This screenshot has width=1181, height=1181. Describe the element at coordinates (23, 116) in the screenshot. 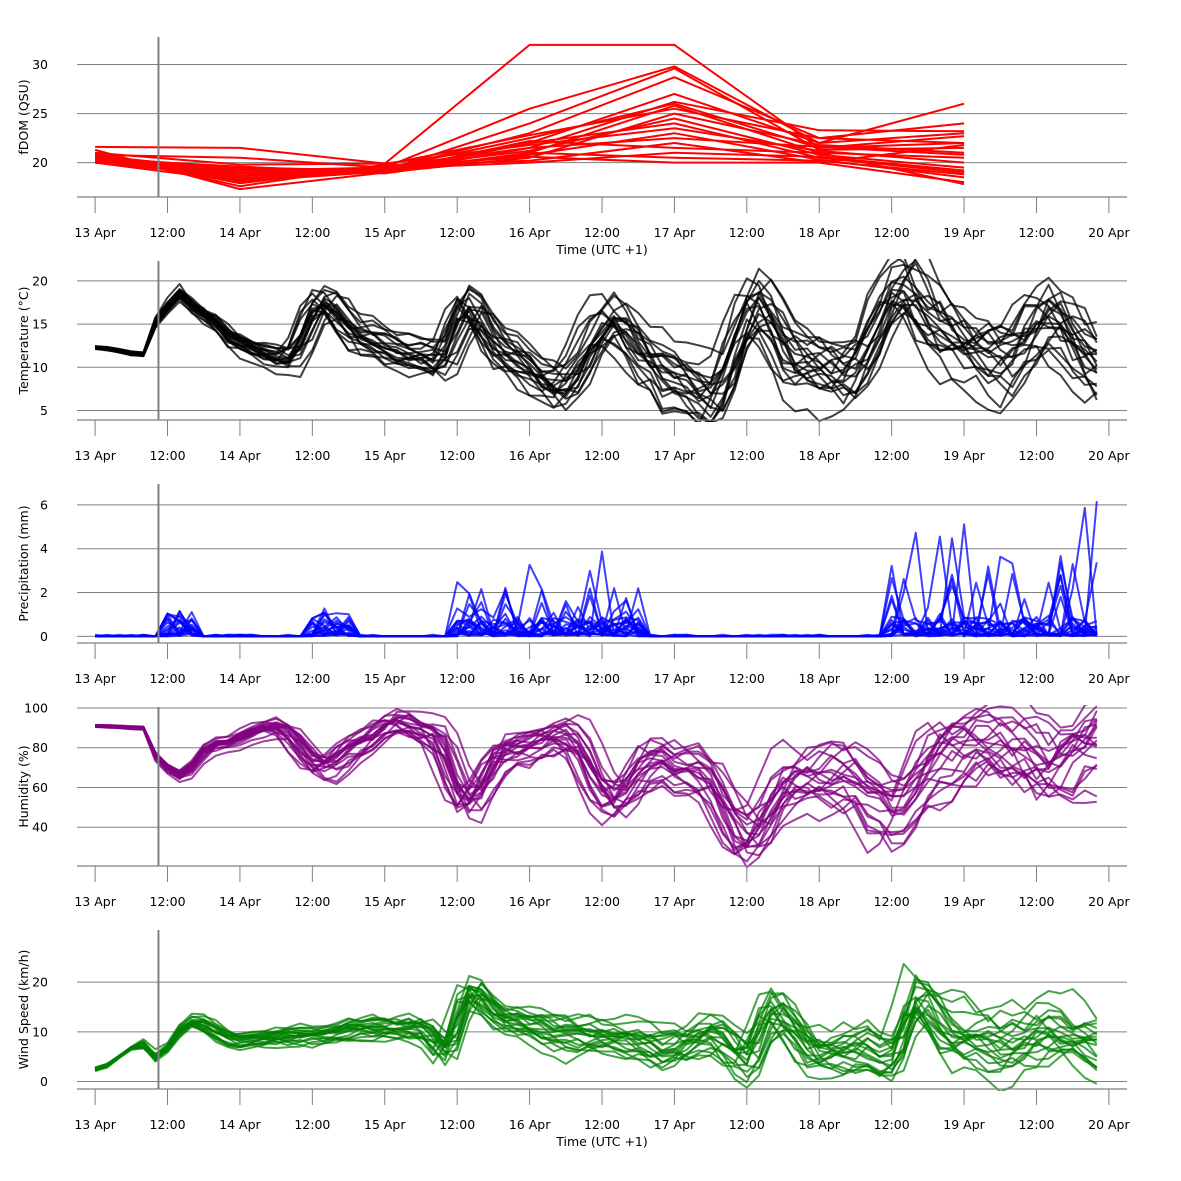

I see `y-axis-title: fDOM (QSU)` at that location.